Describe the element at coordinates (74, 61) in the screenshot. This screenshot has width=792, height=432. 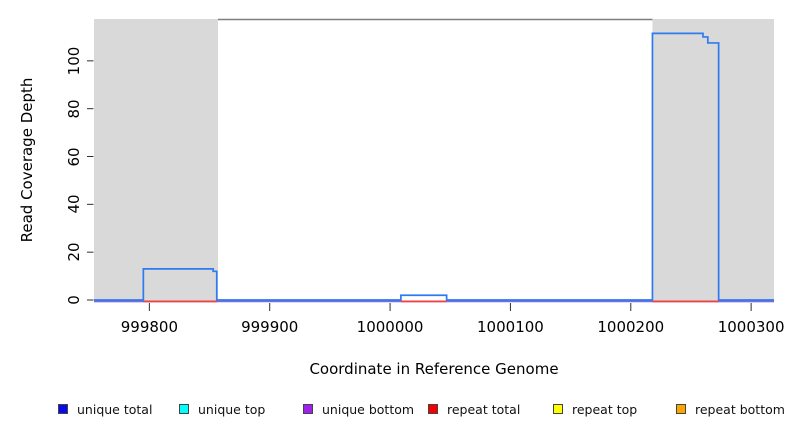
I see `y-tick-label: 100` at that location.